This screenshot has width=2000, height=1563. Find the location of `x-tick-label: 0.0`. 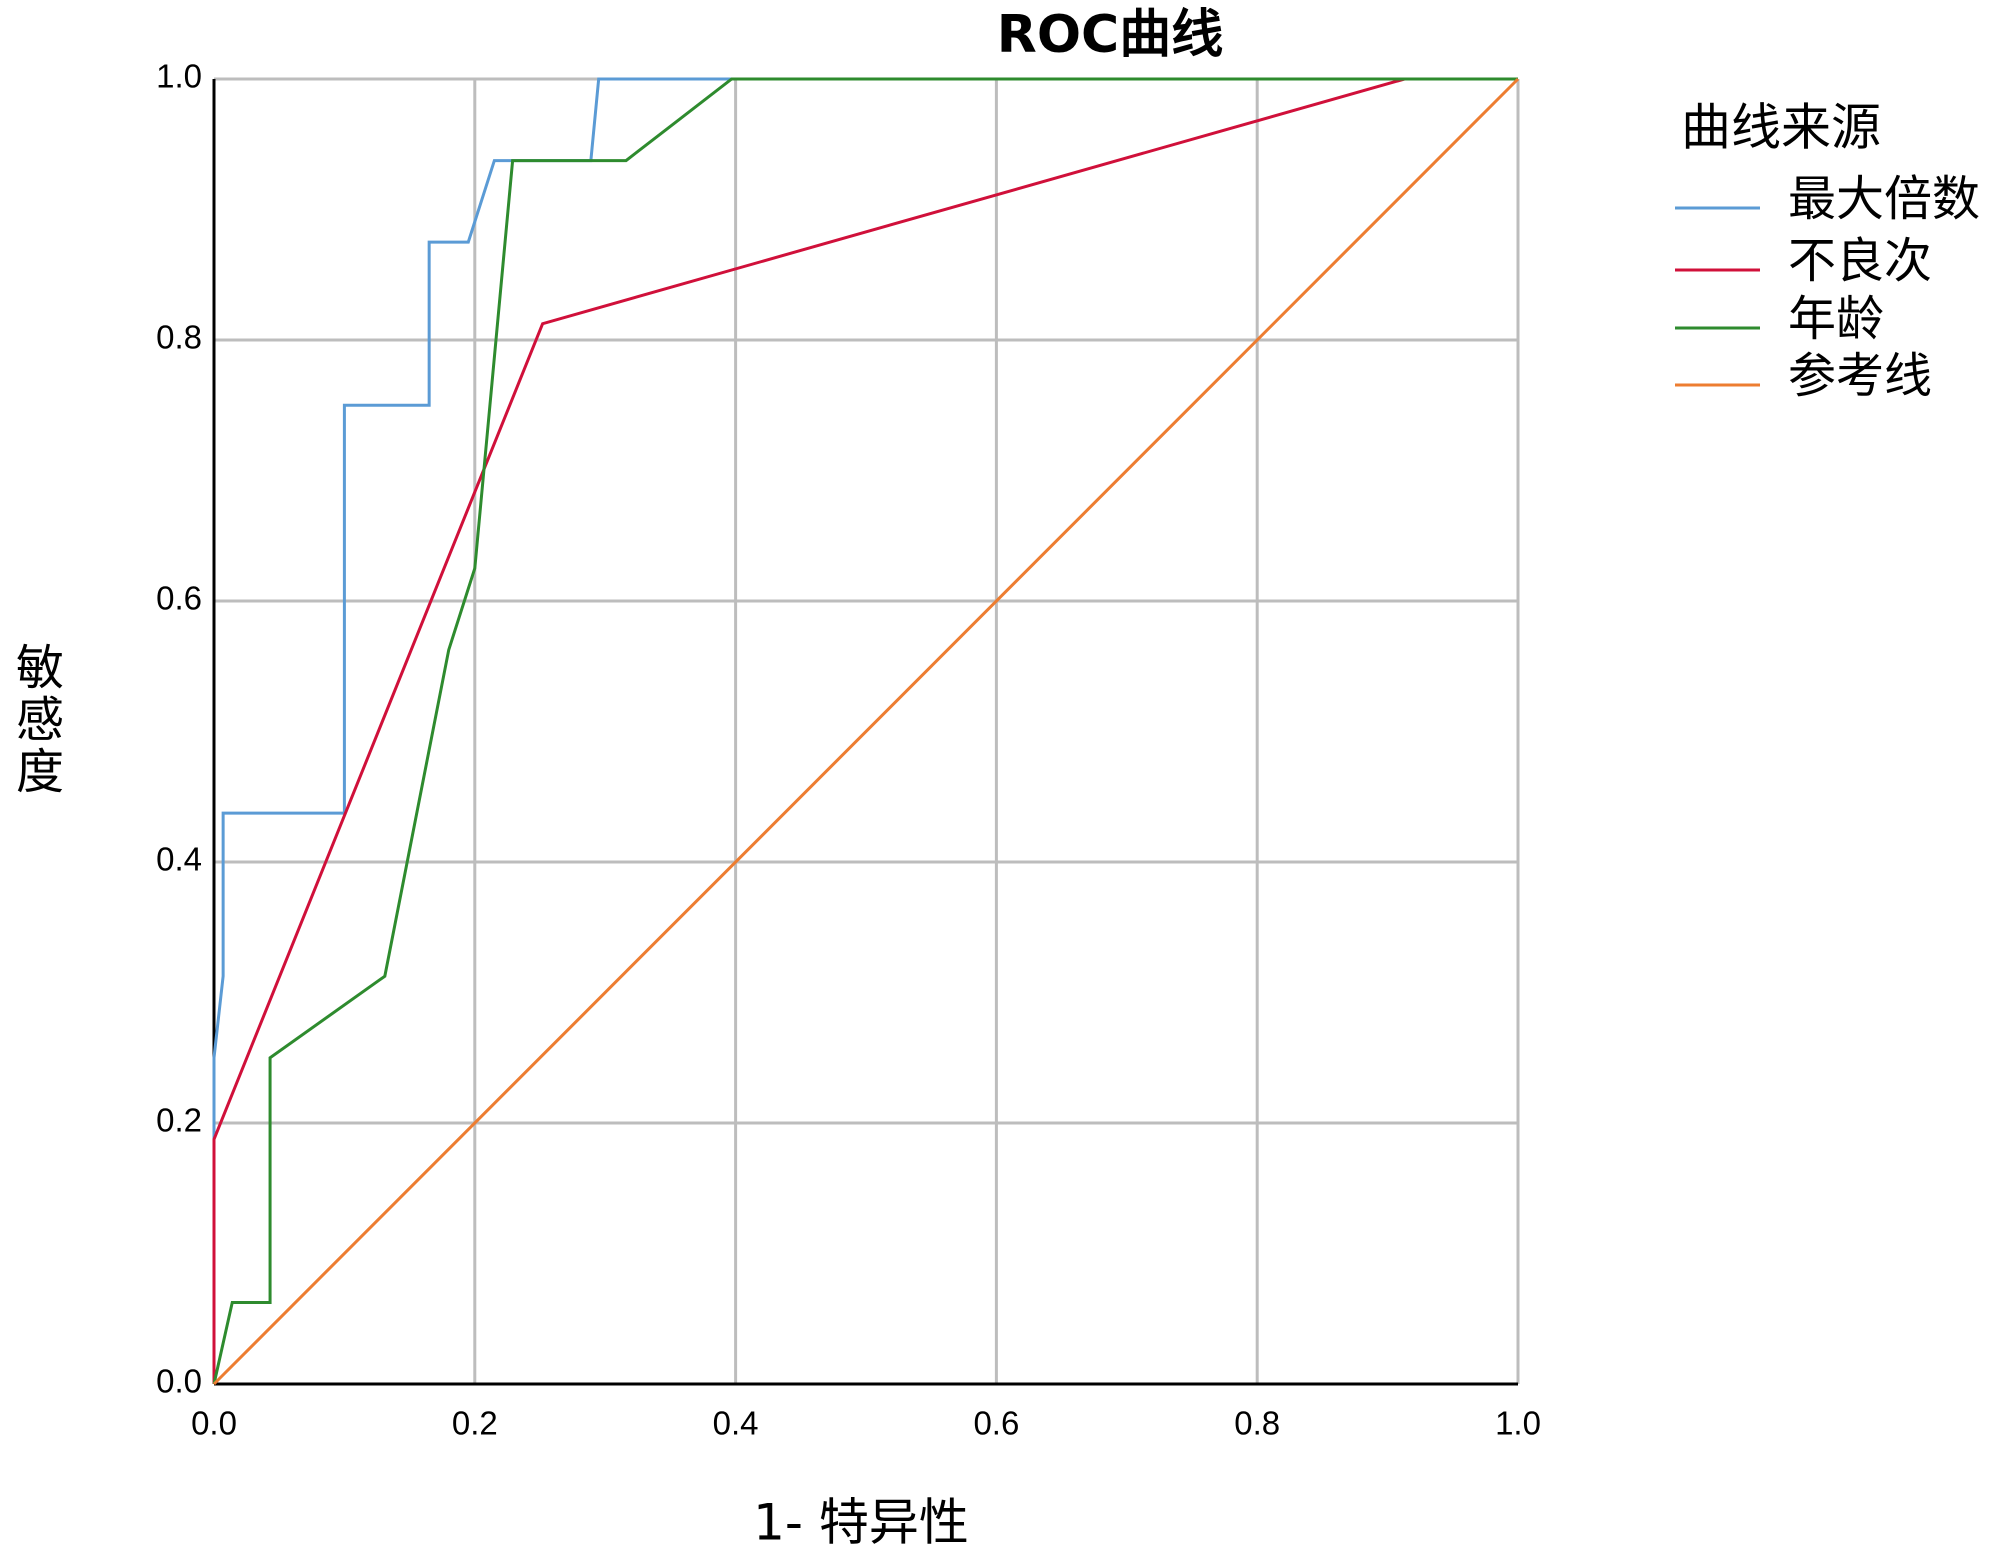

x-tick-label: 0.0 is located at coordinates (214, 1423).